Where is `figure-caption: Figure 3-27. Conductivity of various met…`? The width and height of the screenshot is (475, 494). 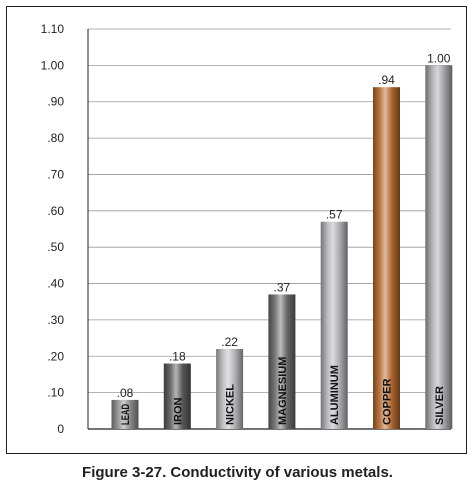 figure-caption: Figure 3-27. Conductivity of various met… is located at coordinates (237, 472).